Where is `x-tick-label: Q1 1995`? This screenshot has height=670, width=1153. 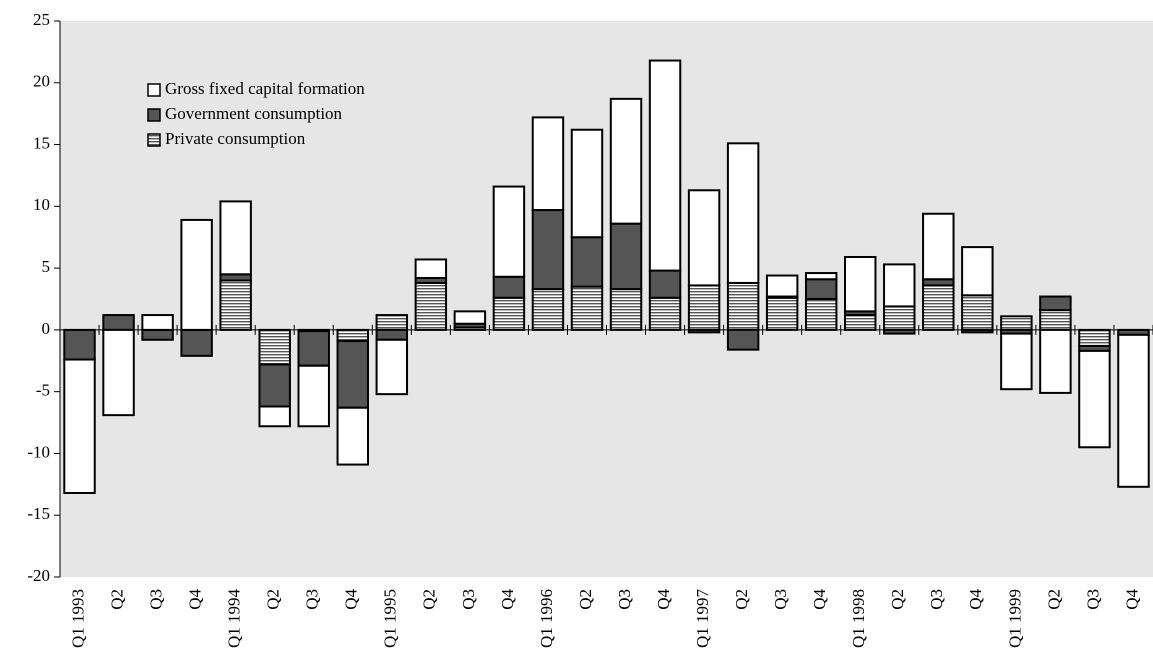
x-tick-label: Q1 1995 is located at coordinates (390, 618).